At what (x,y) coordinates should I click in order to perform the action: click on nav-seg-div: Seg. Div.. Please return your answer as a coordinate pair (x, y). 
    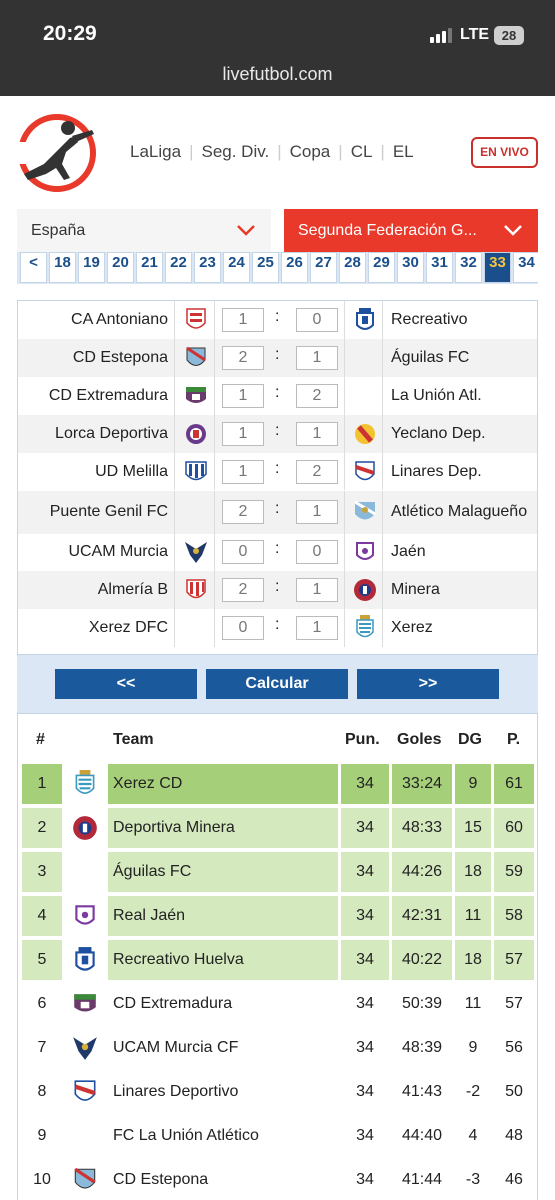
    Looking at the image, I should click on (235, 151).